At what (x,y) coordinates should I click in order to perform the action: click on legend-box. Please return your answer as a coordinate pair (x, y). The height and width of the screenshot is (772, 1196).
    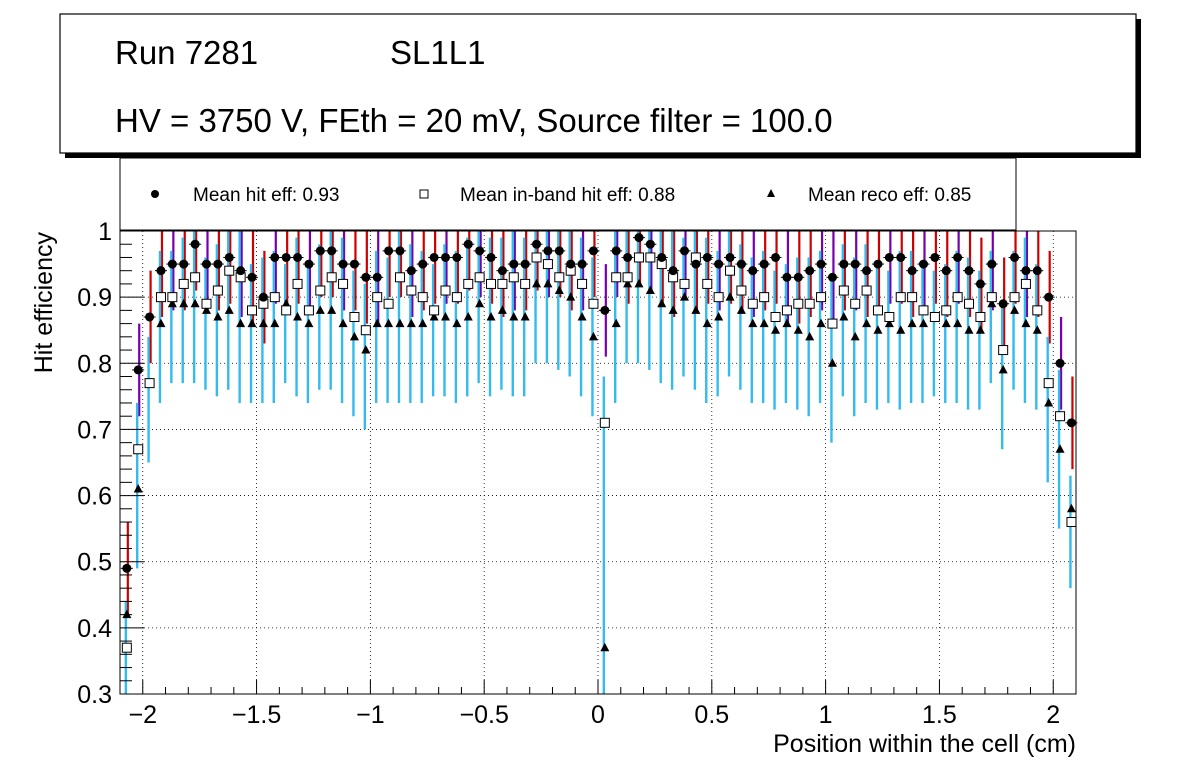
    Looking at the image, I should click on (568, 194).